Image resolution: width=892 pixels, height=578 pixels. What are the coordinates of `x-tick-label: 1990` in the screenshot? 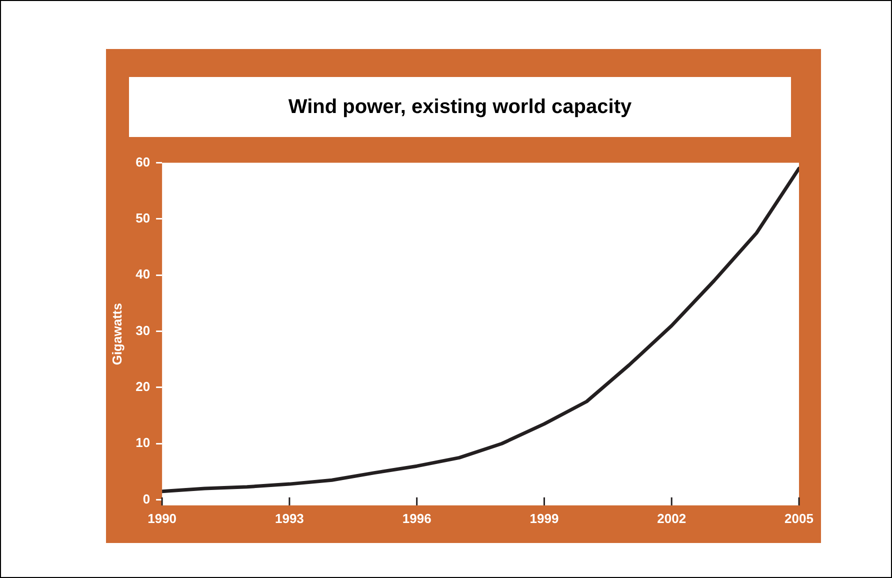 It's located at (162, 518).